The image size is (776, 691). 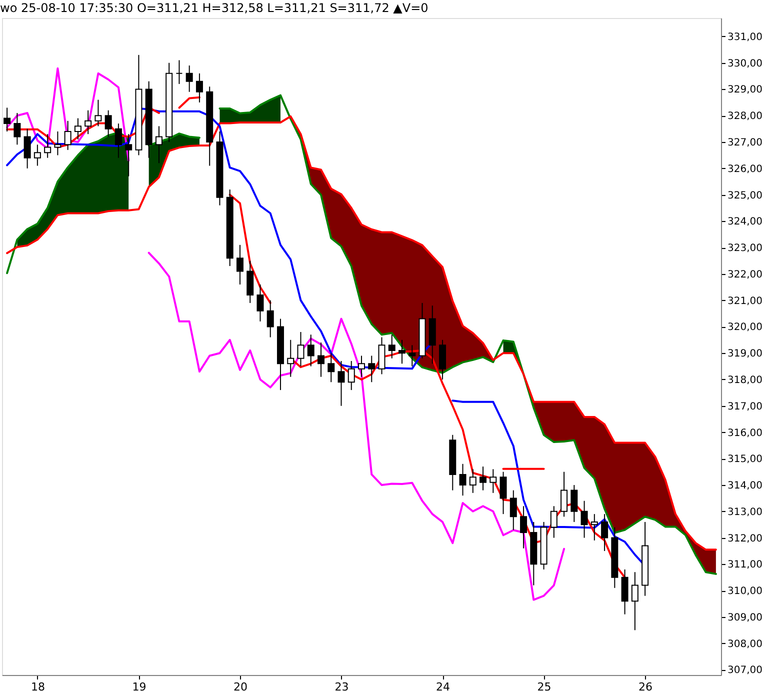 I want to click on y-tick-label: 325,00, so click(x=745, y=196).